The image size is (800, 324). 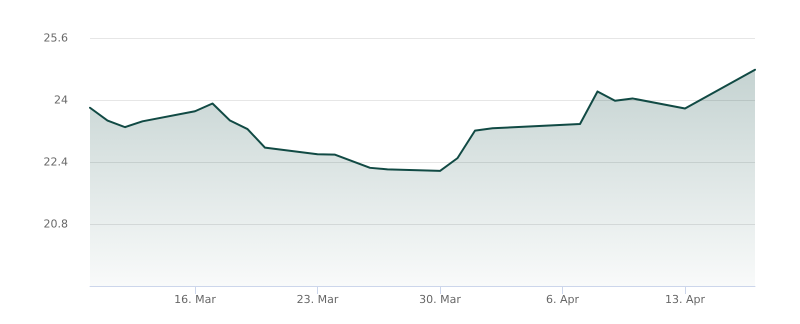 What do you see at coordinates (56, 38) in the screenshot?
I see `y-tick-label: 25.6` at bounding box center [56, 38].